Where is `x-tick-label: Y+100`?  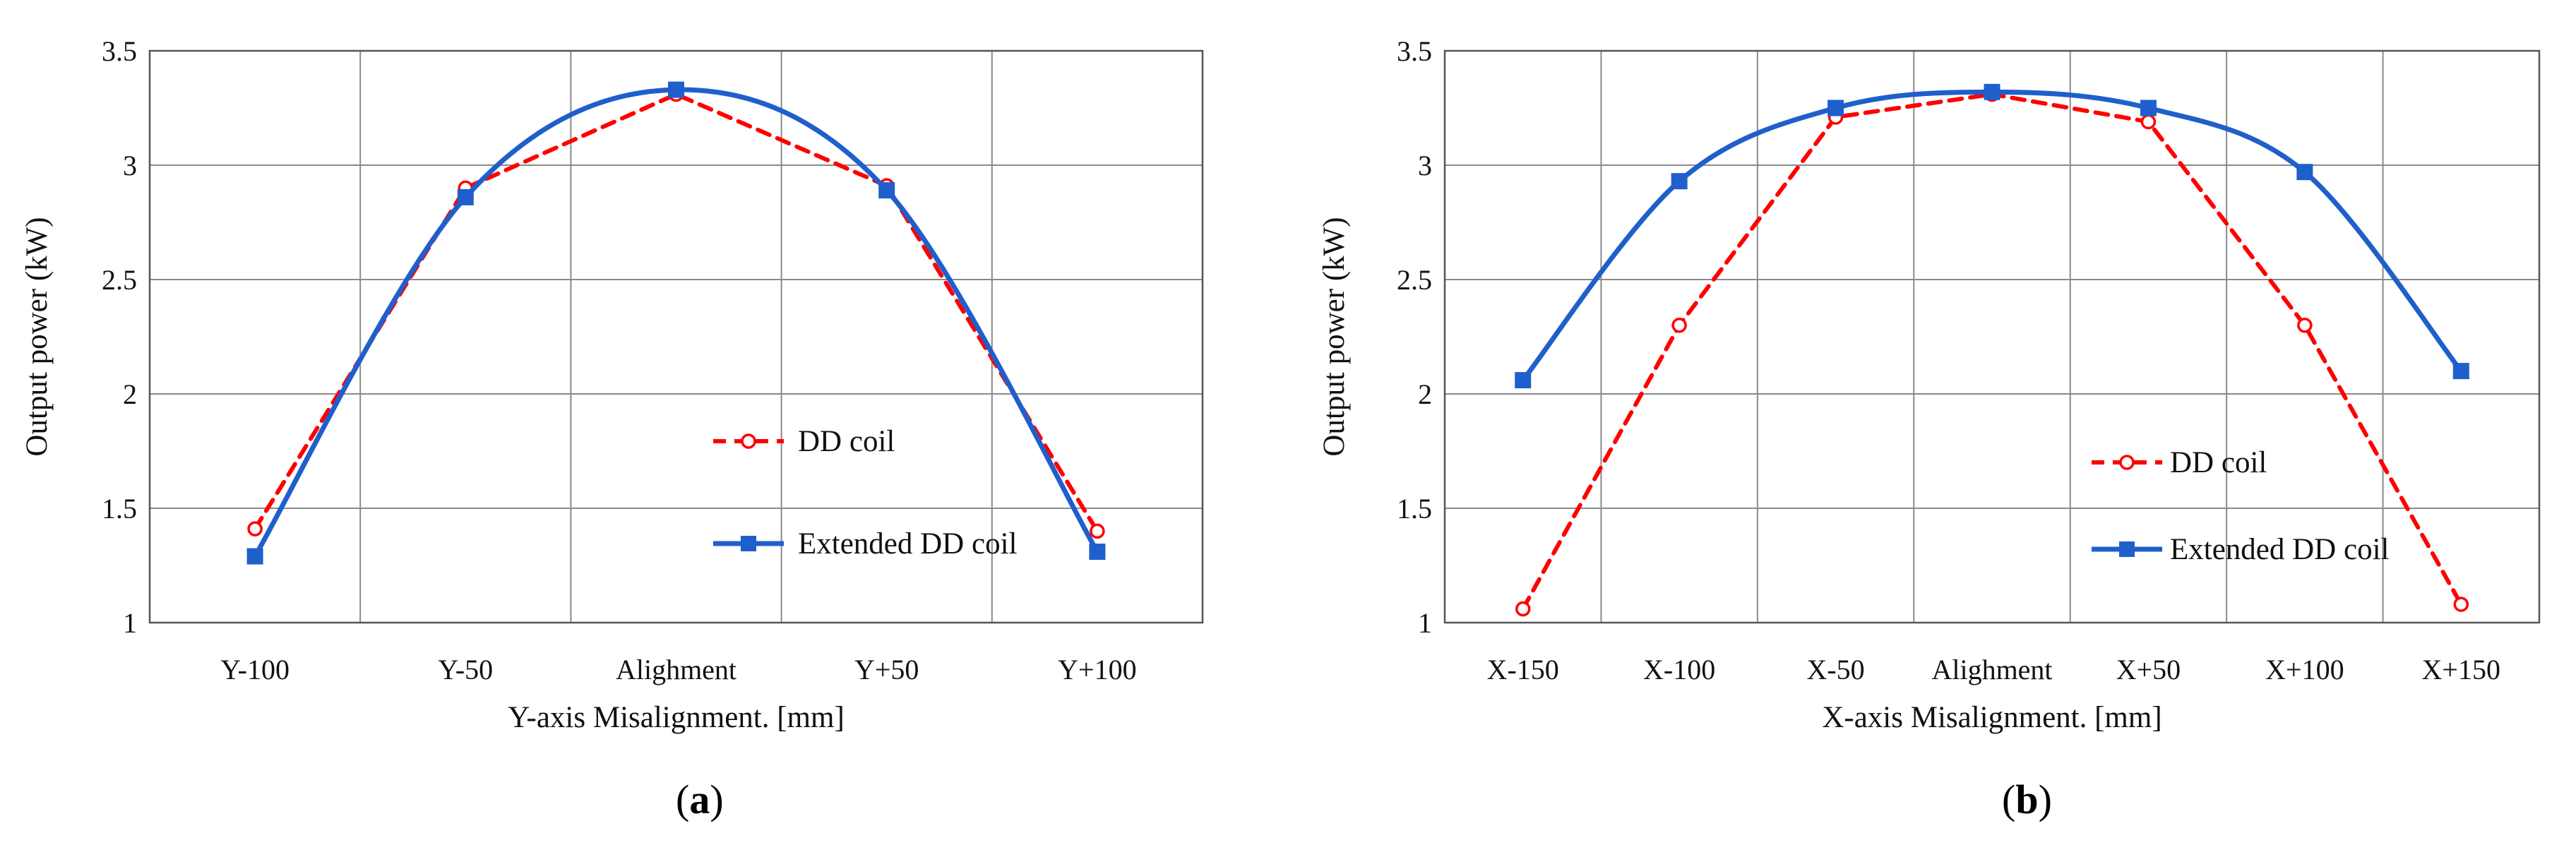 x-tick-label: Y+100 is located at coordinates (1097, 669).